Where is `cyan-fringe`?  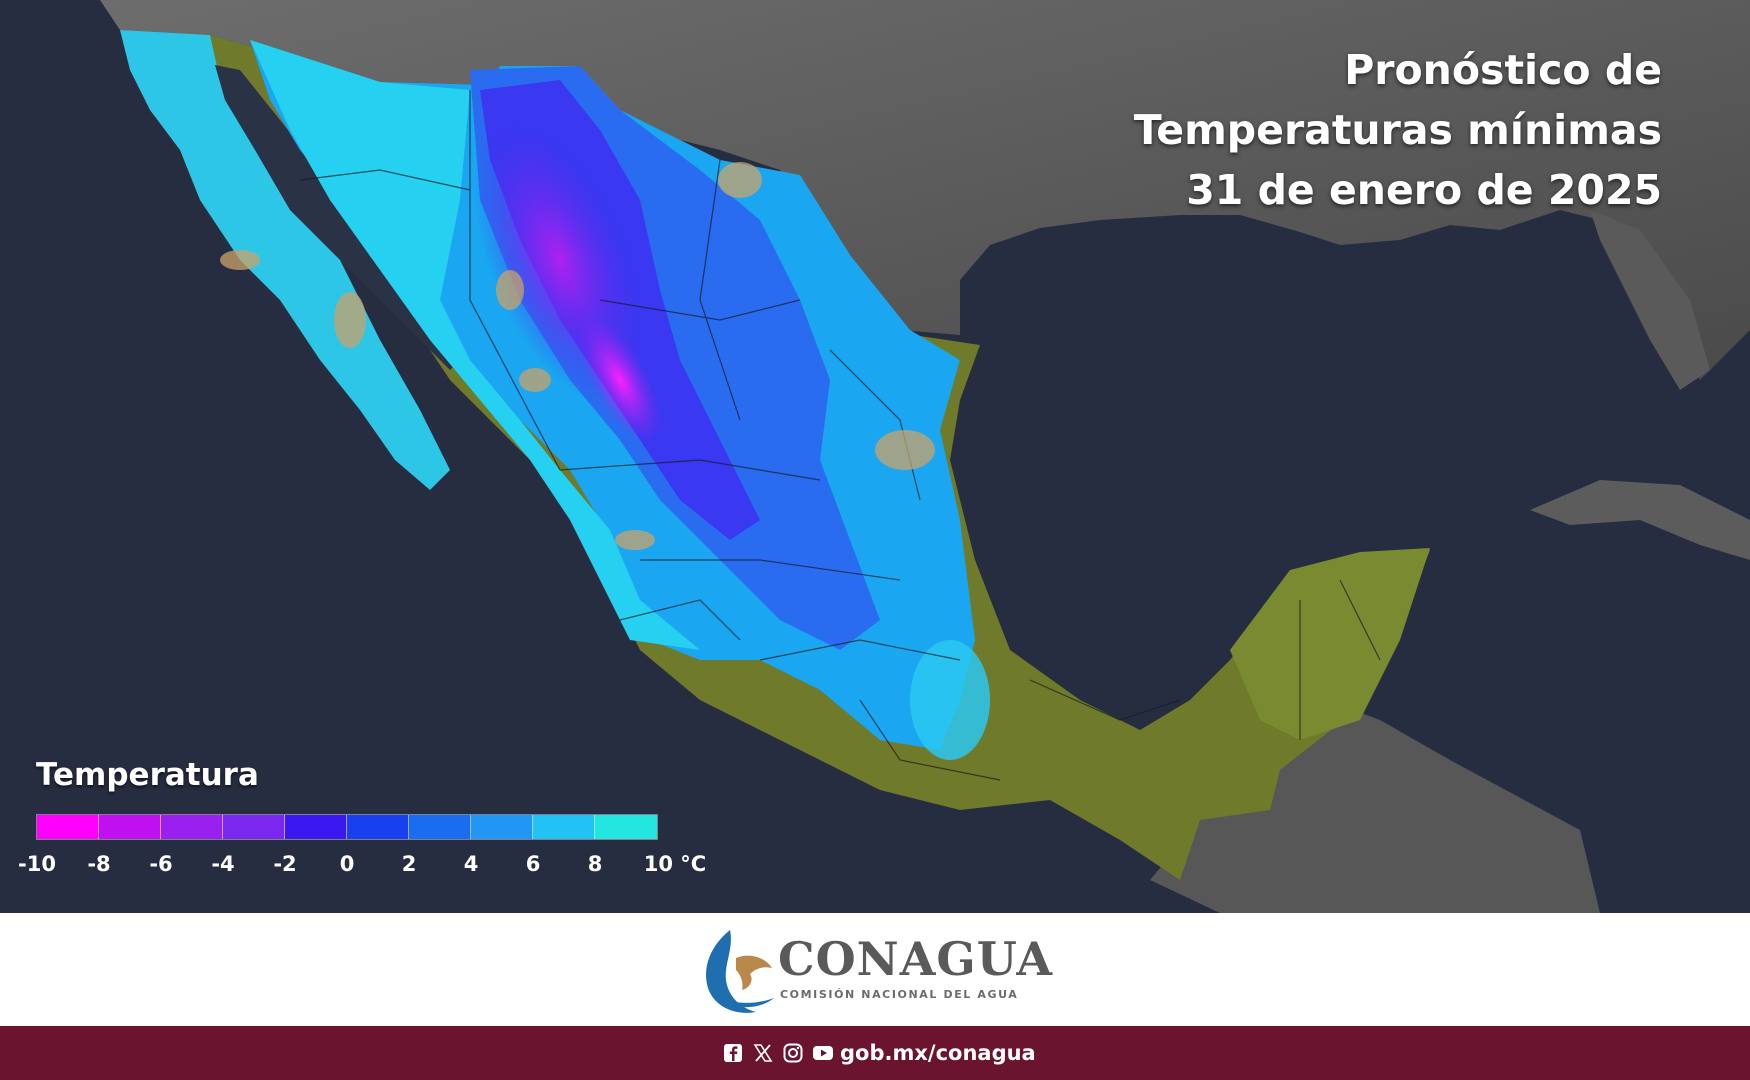
cyan-fringe is located at coordinates (475, 345).